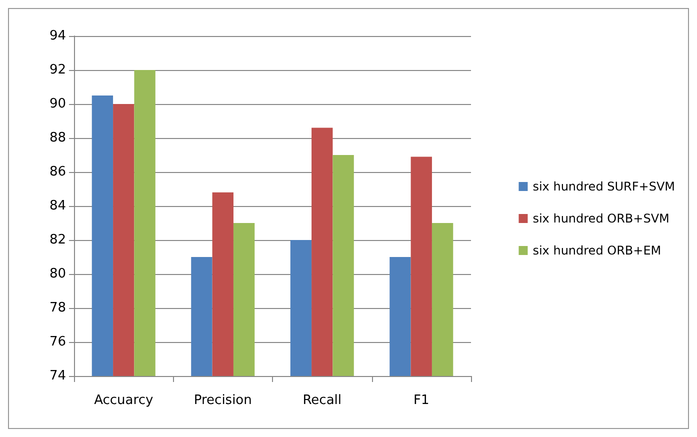 The width and height of the screenshot is (697, 437). What do you see at coordinates (57, 70) in the screenshot?
I see `y-tick-label: 92` at bounding box center [57, 70].